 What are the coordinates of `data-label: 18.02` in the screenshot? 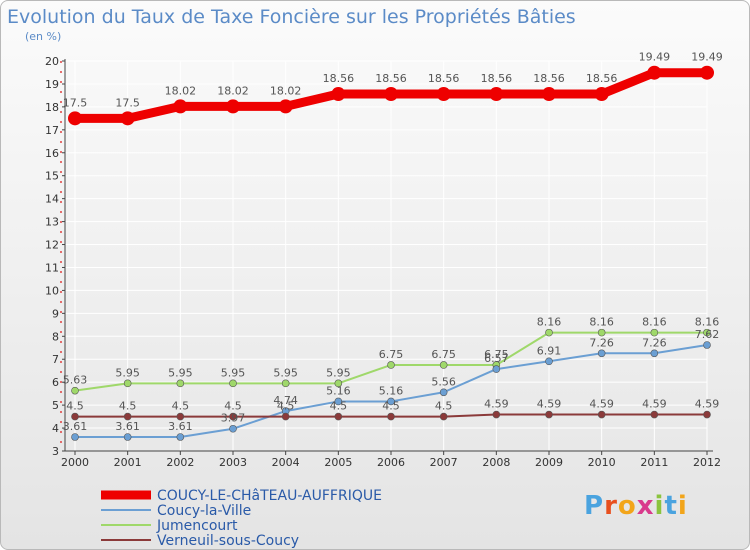 It's located at (181, 90).